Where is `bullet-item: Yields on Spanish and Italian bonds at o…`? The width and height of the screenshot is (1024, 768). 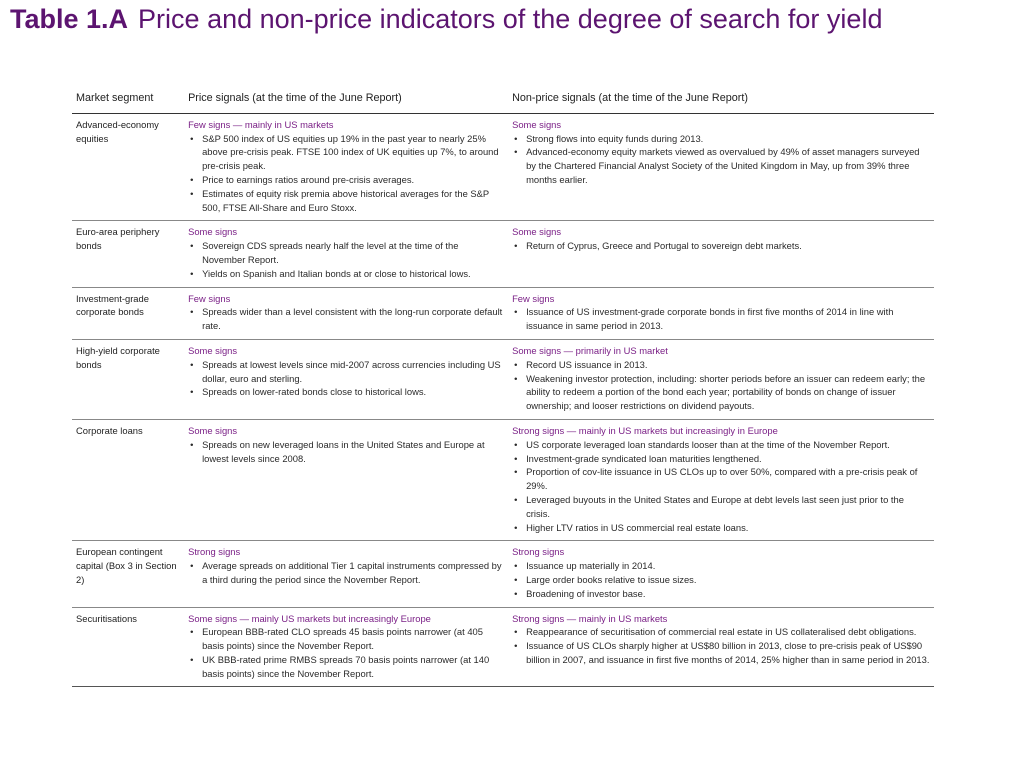 bullet-item: Yields on Spanish and Italian bonds at o… is located at coordinates (346, 274).